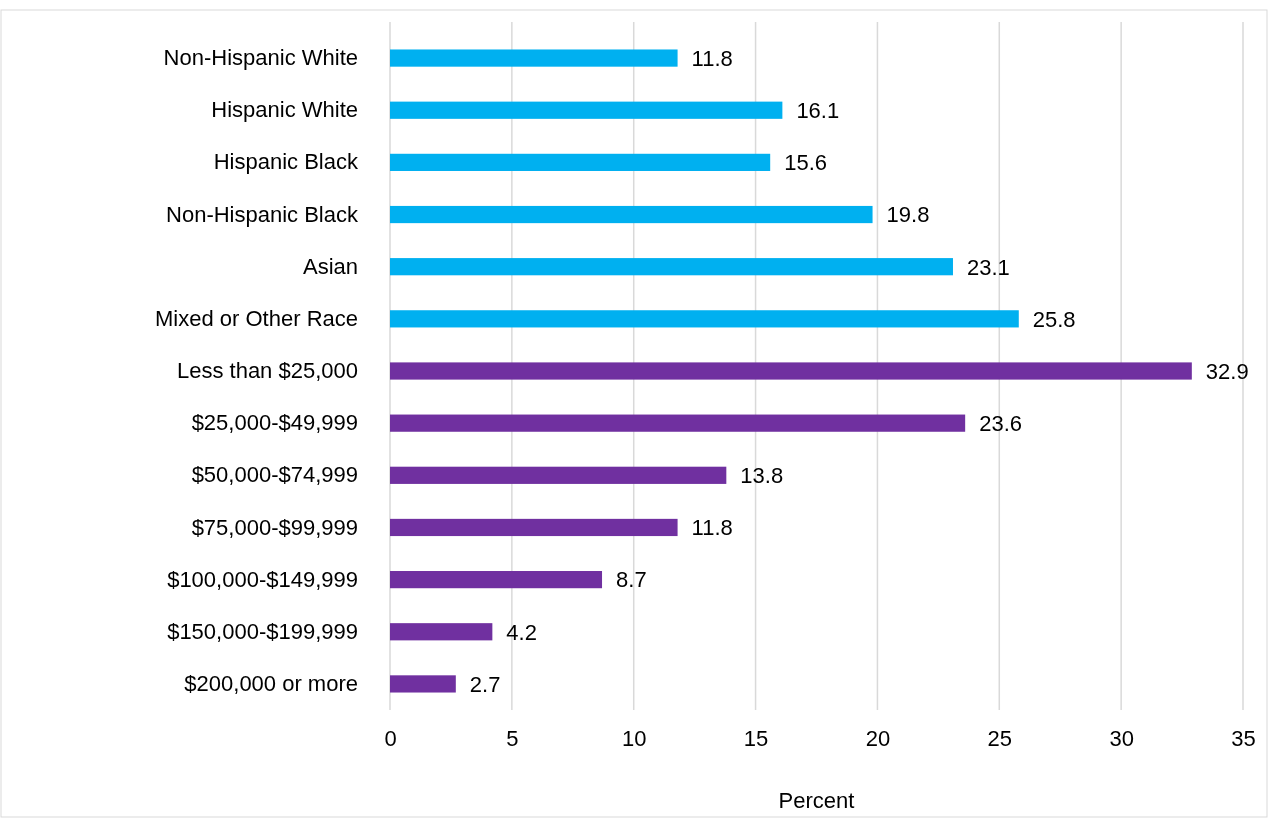 Image resolution: width=1268 pixels, height=818 pixels. Describe the element at coordinates (1054, 319) in the screenshot. I see `data-label: 25.8` at that location.